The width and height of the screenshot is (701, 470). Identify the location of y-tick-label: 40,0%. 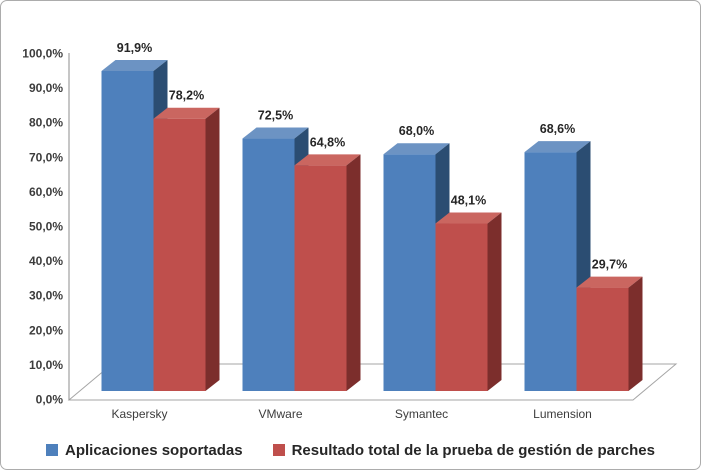
(46, 261).